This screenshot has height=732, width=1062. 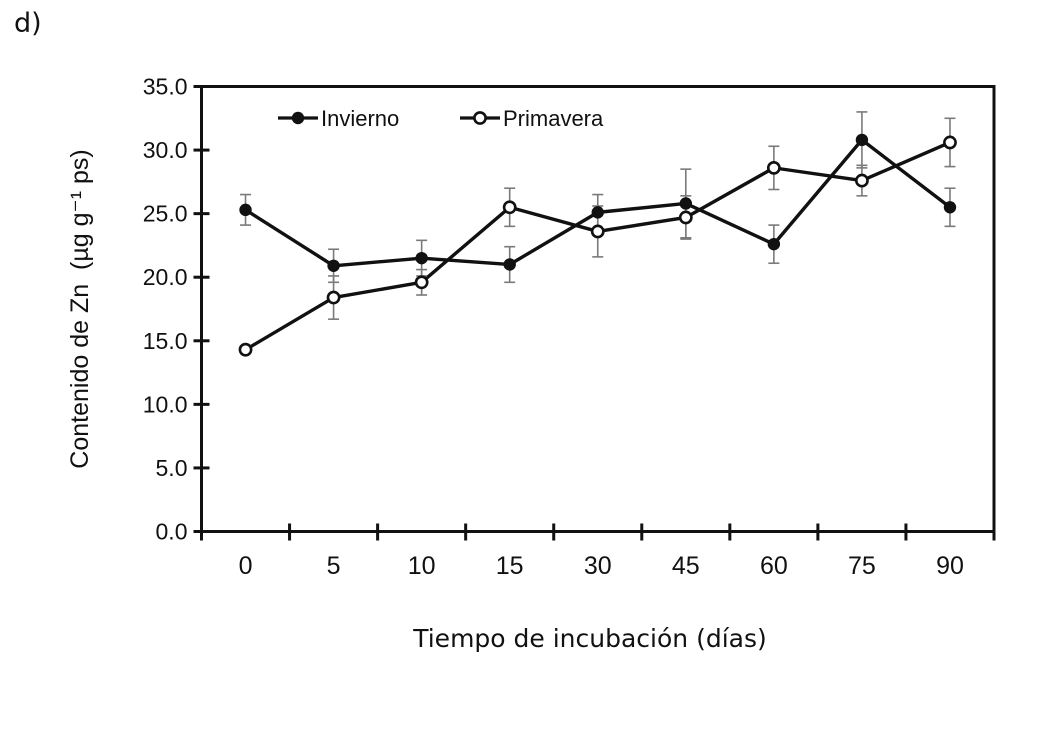 I want to click on y-tick-label: 30.0, so click(x=165, y=150).